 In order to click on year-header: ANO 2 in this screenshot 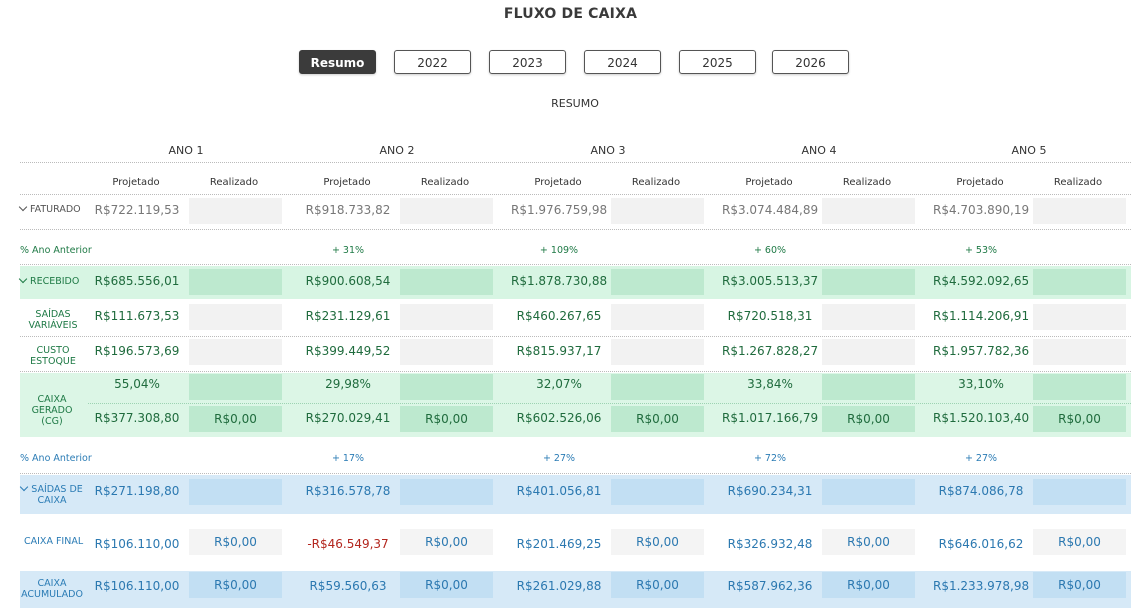, I will do `click(397, 150)`.